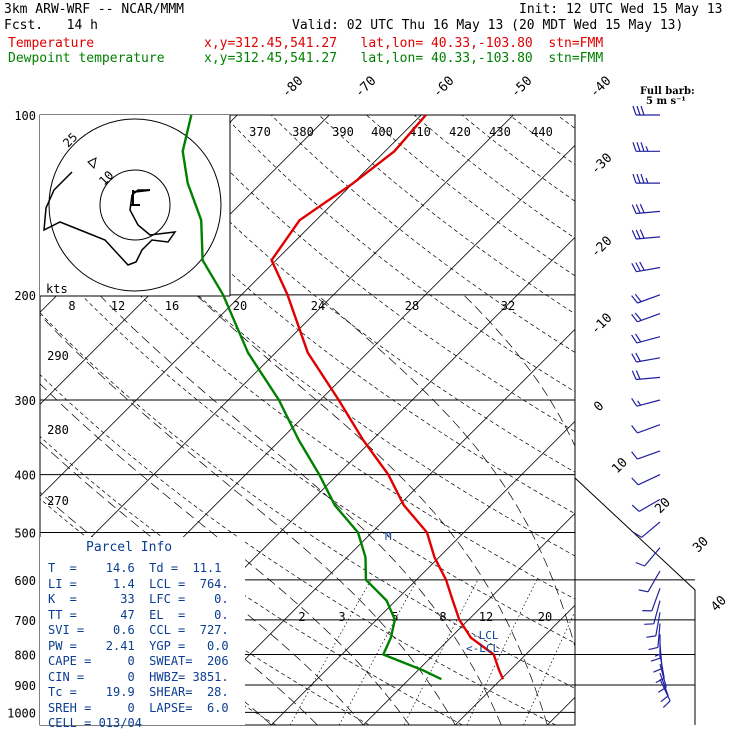 The image size is (740, 740). I want to click on hodograph-trace, so click(110, 218).